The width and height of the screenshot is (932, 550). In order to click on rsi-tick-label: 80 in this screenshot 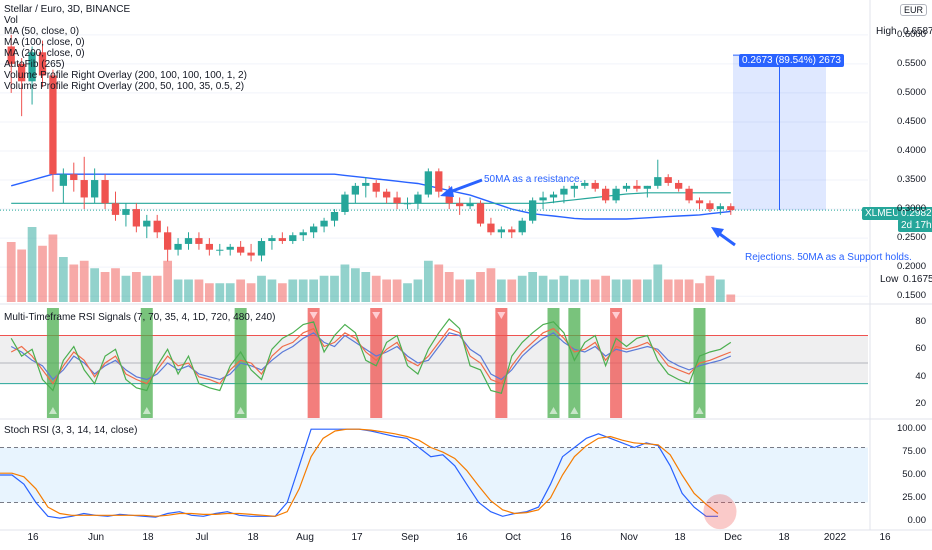, I will do `click(920, 321)`.